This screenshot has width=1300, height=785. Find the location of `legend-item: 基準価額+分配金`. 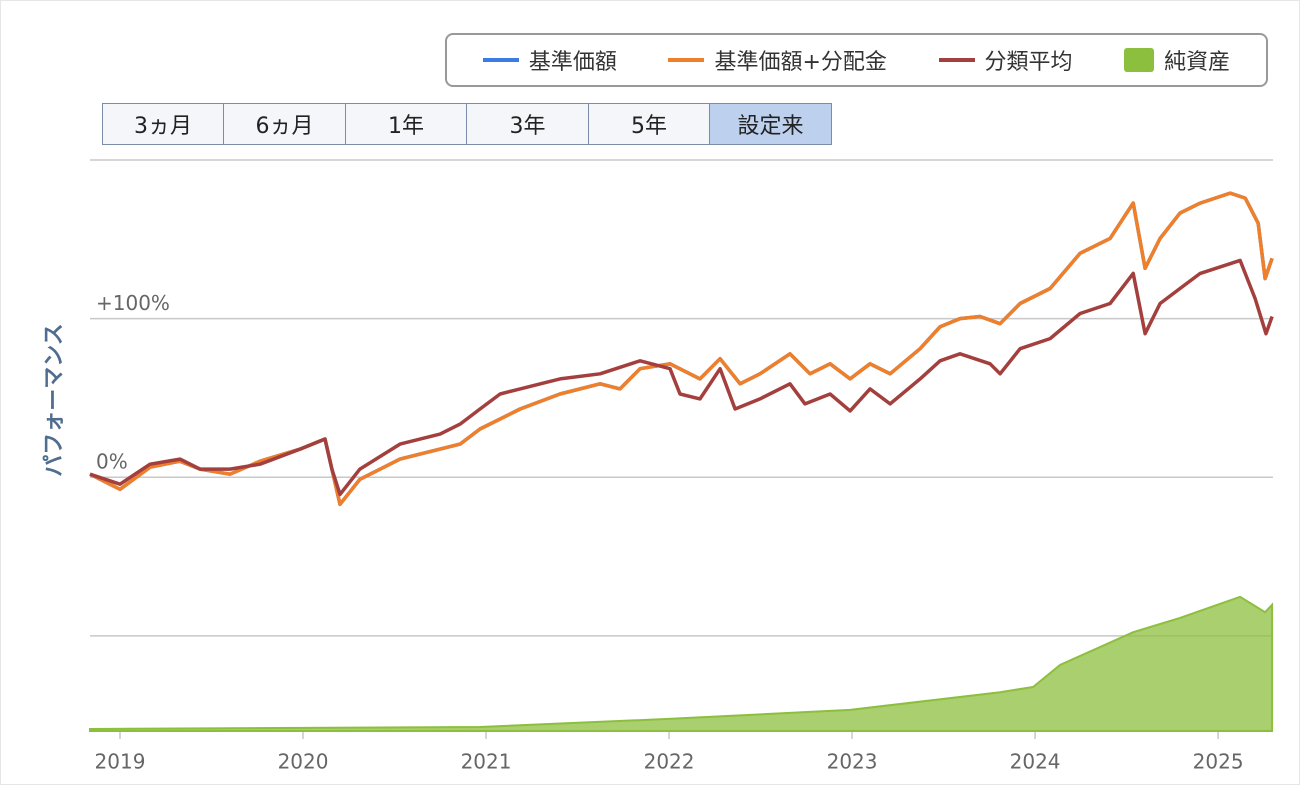

legend-item: 基準価額+分配金 is located at coordinates (777, 60).